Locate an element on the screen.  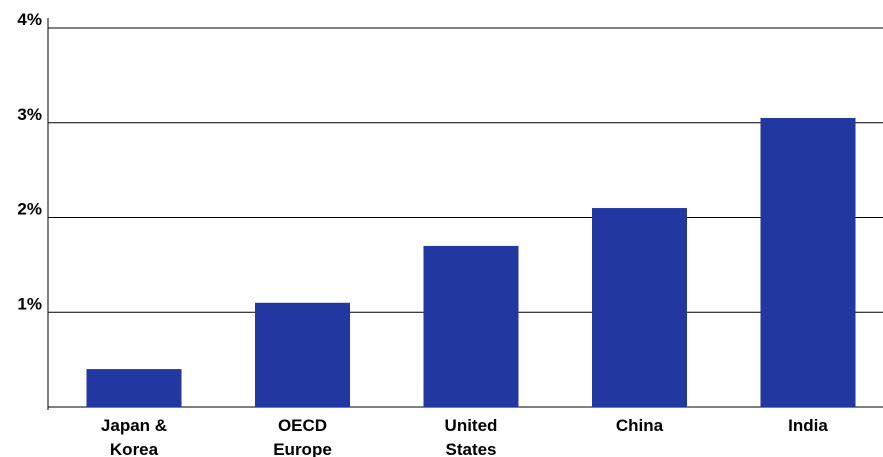
x-category-label: States is located at coordinates (470, 448).